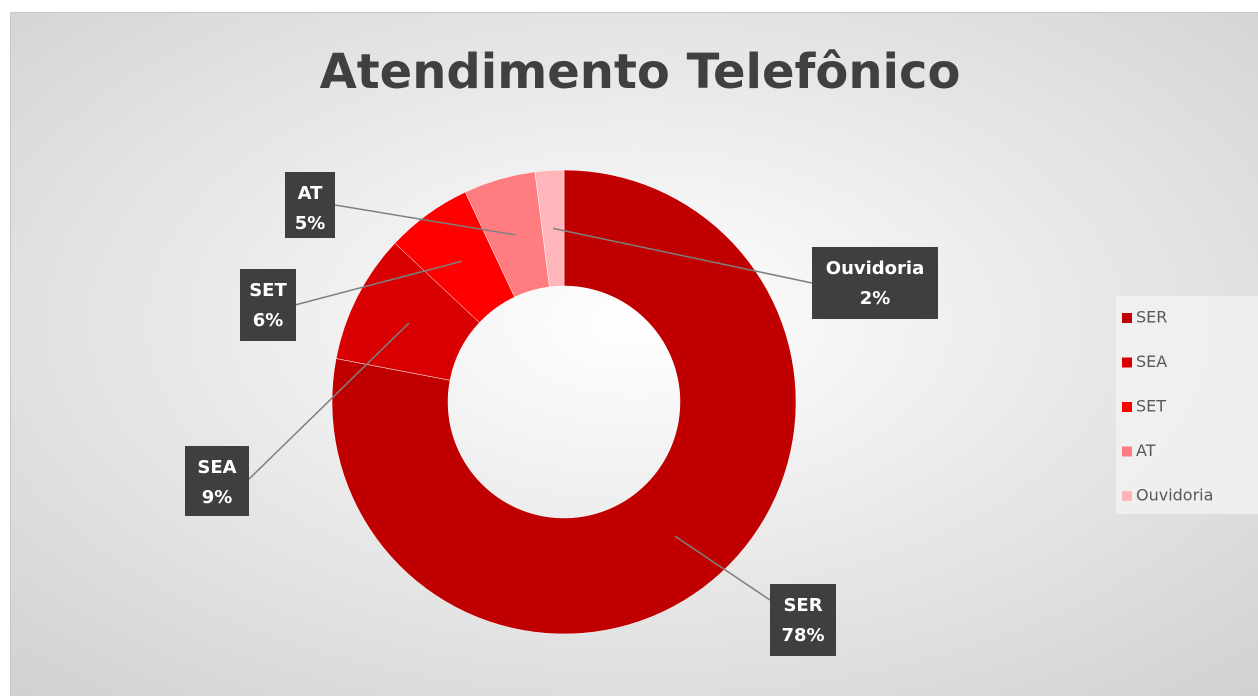  I want to click on chart-title: Atendimento Telefônico, so click(640, 72).